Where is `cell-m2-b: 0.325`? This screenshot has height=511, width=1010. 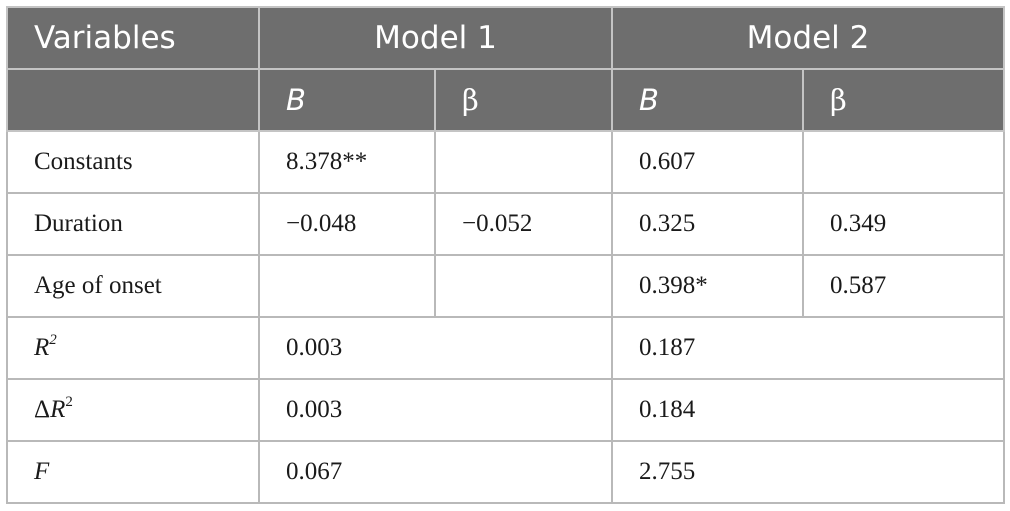 cell-m2-b: 0.325 is located at coordinates (707, 224).